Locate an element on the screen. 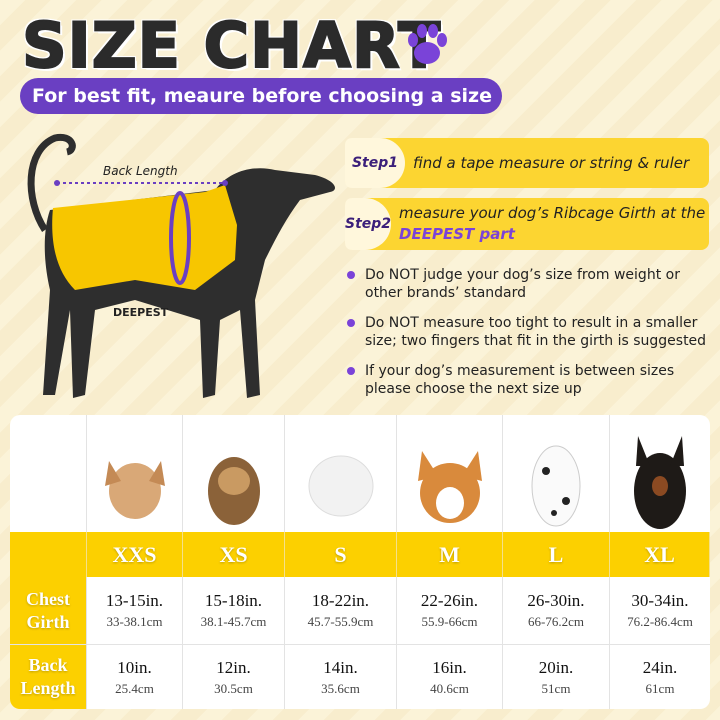  size-header: S is located at coordinates (341, 554).